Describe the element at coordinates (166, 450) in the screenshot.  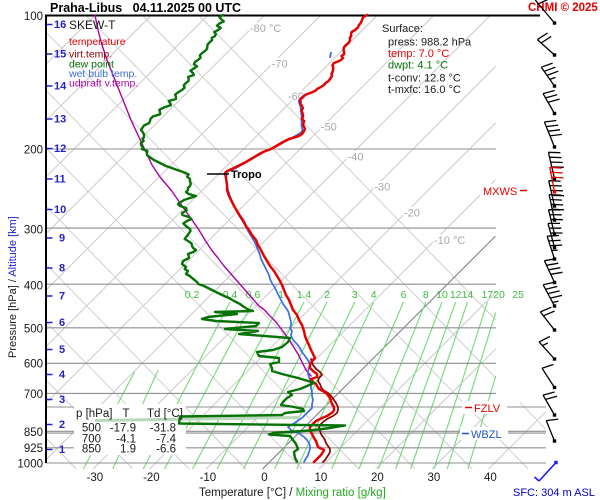
I see `svg-text: -6.6` at that location.